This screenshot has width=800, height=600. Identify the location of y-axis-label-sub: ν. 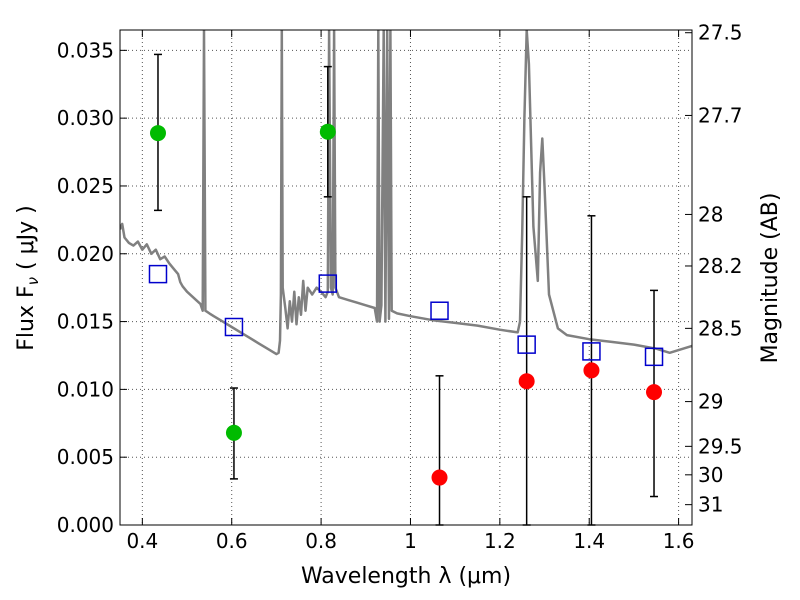
(33, 281).